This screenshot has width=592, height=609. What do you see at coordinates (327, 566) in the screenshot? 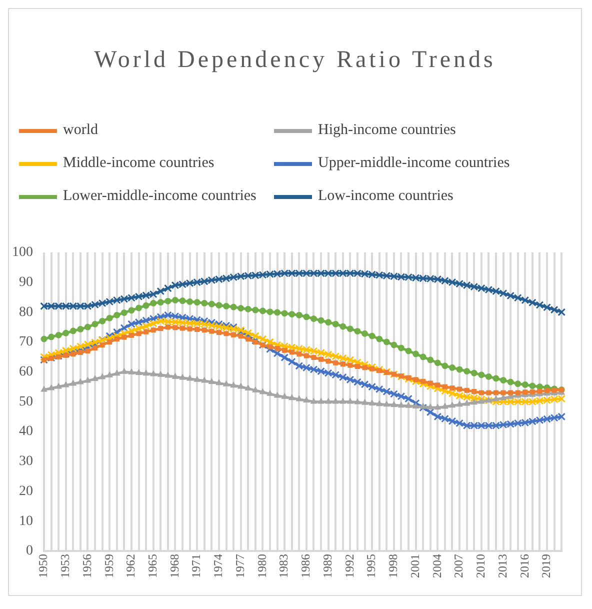
I see `x-tick-label: 1989` at bounding box center [327, 566].